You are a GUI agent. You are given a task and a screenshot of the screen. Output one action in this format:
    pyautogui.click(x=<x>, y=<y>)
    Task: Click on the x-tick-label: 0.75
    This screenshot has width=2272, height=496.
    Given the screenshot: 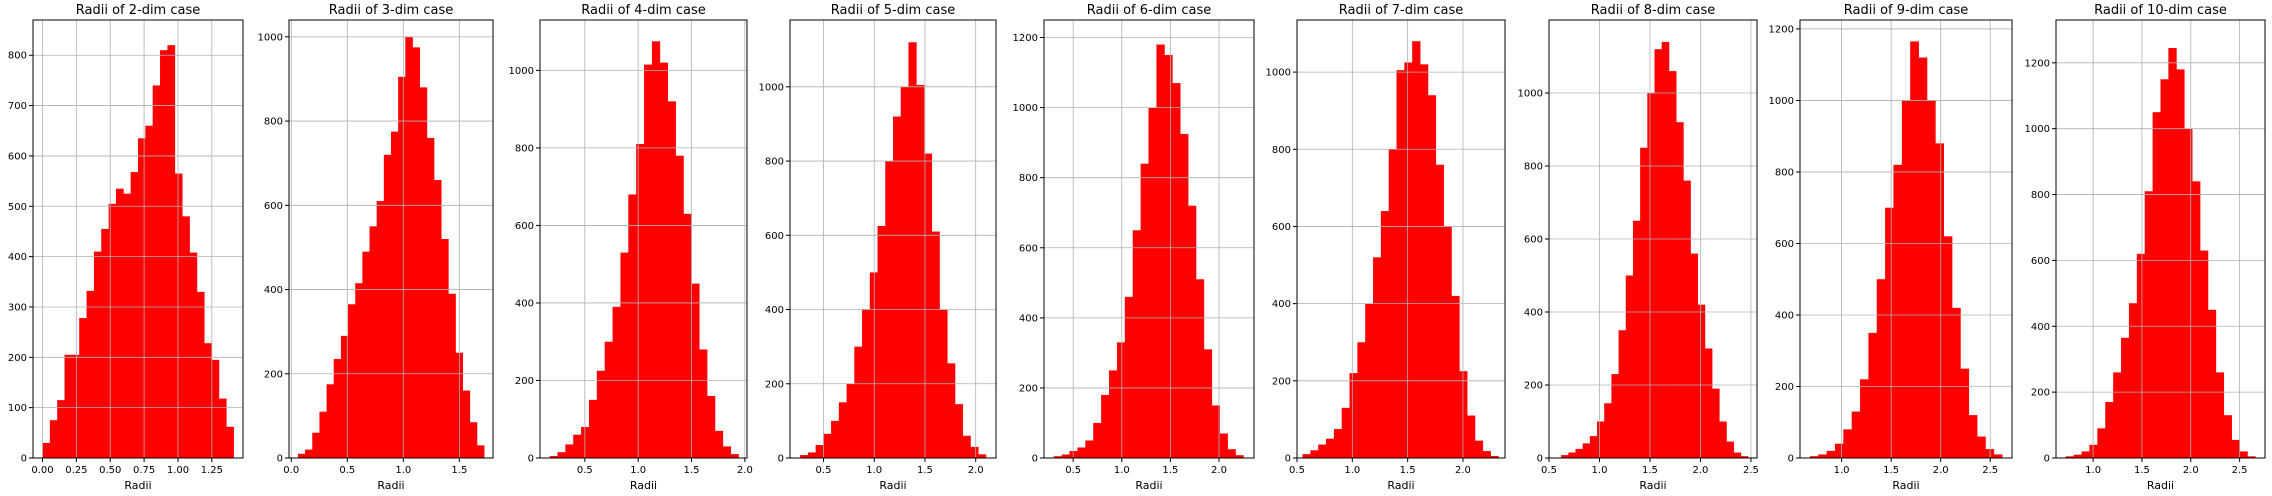 What is the action you would take?
    pyautogui.click(x=144, y=470)
    